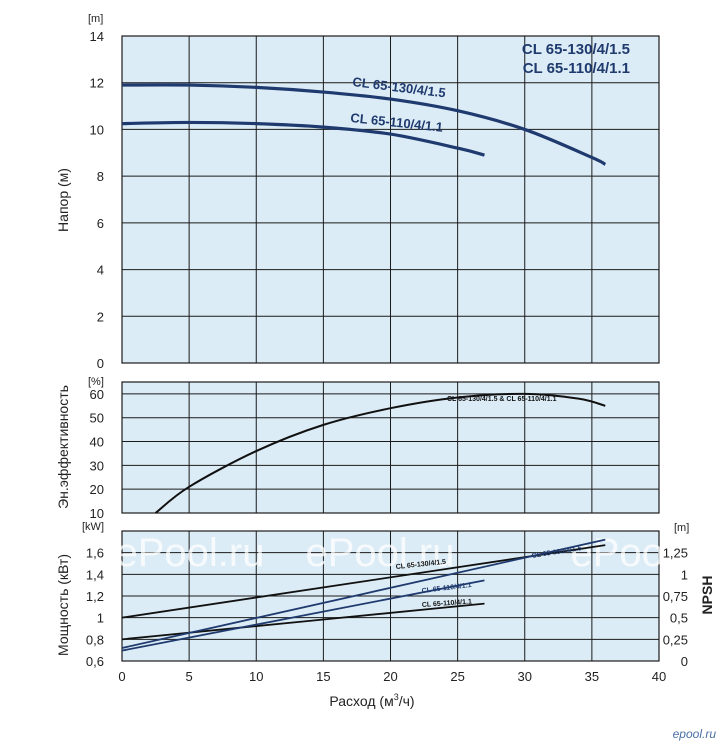  Describe the element at coordinates (380, 453) in the screenshot. I see `eff-series-line` at that location.